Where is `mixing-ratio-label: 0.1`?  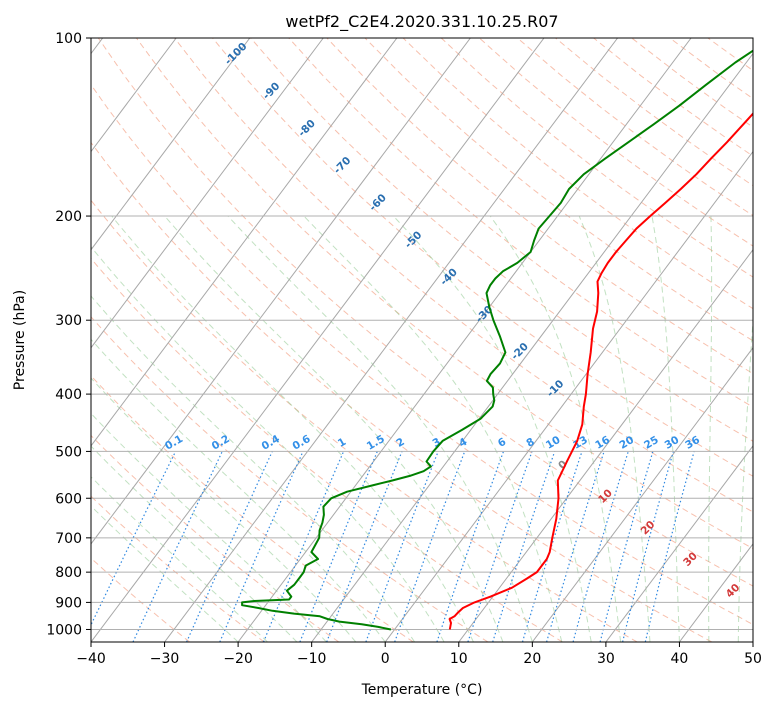
mixing-ratio-label: 0.1 is located at coordinates (174, 443).